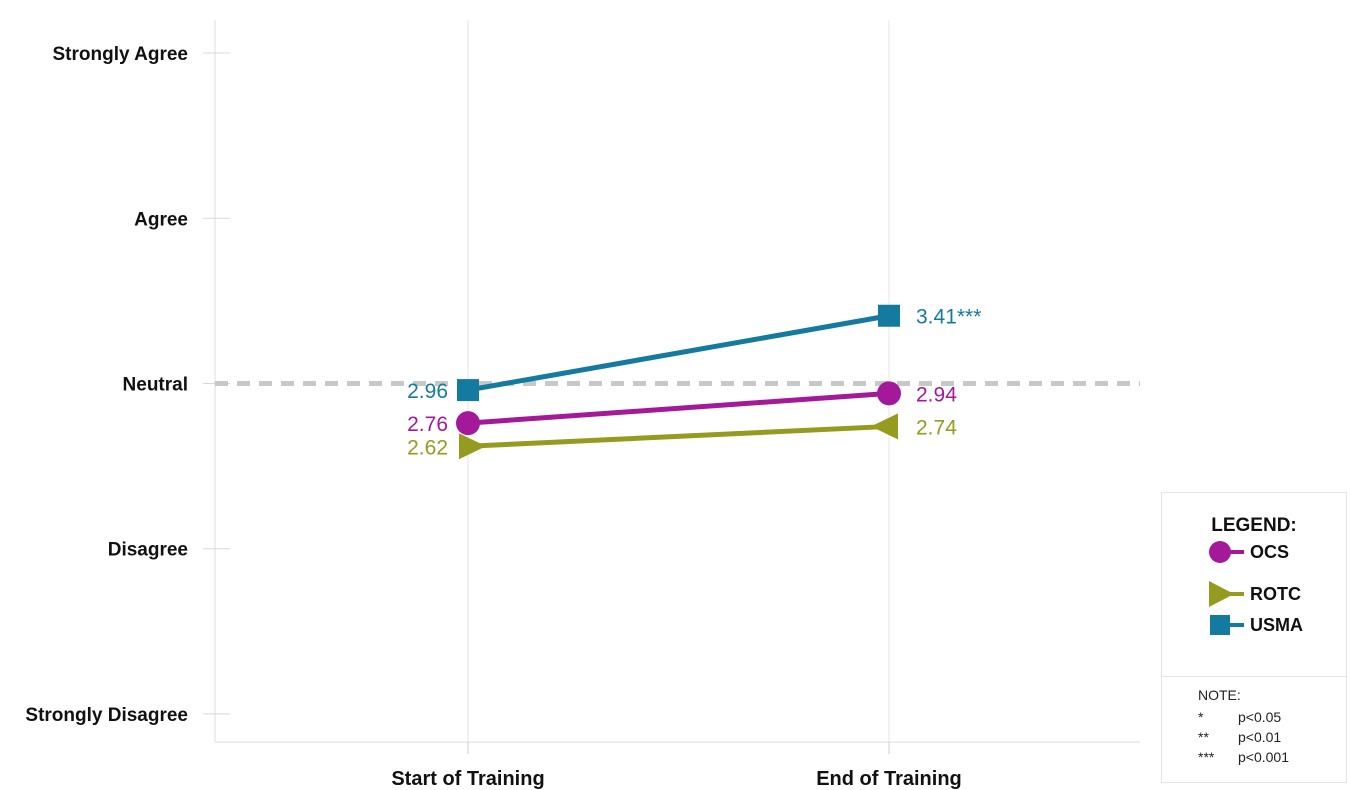 This screenshot has width=1351, height=790. Describe the element at coordinates (1219, 695) in the screenshot. I see `note-title: NOTE:` at that location.